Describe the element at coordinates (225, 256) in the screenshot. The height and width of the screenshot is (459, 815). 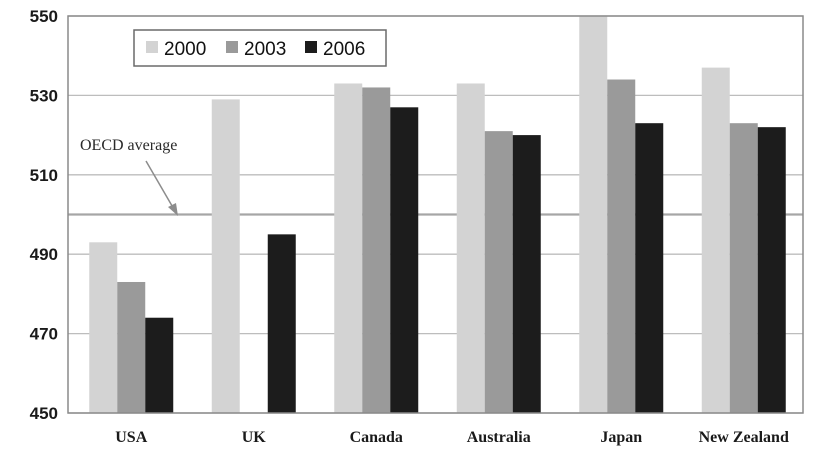
I see `bar-uk-2000` at that location.